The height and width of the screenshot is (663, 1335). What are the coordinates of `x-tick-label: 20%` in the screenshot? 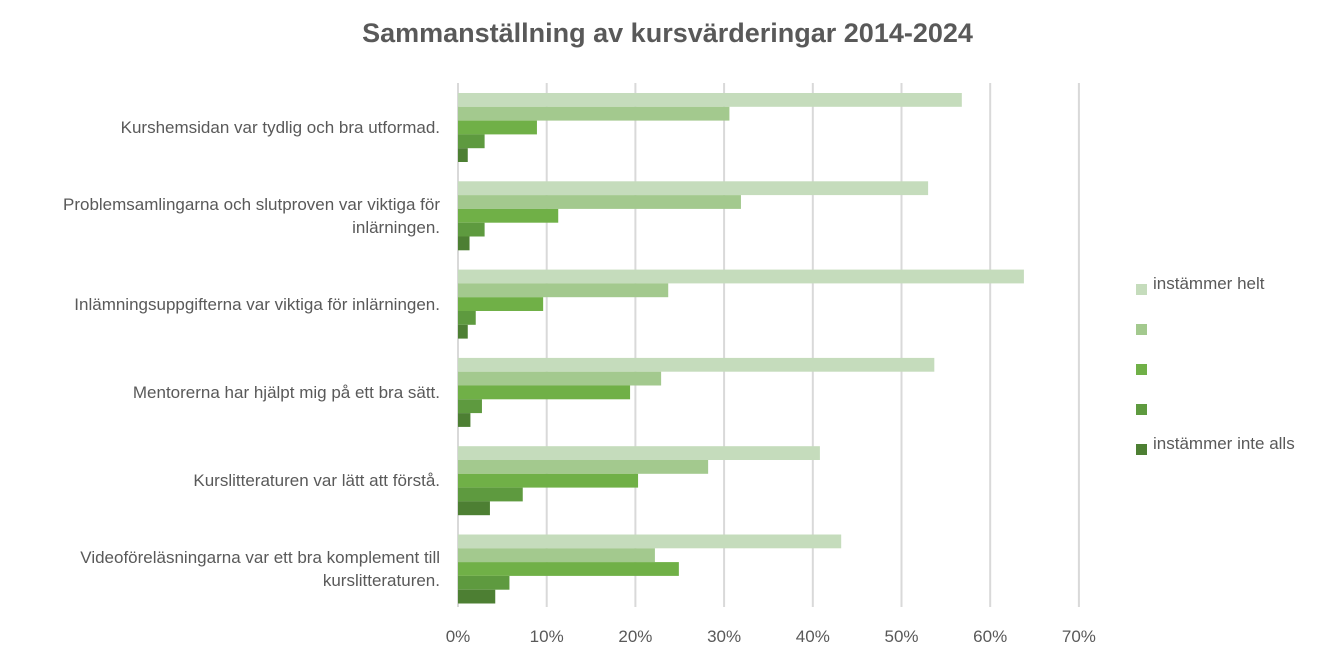 It's located at (635, 636).